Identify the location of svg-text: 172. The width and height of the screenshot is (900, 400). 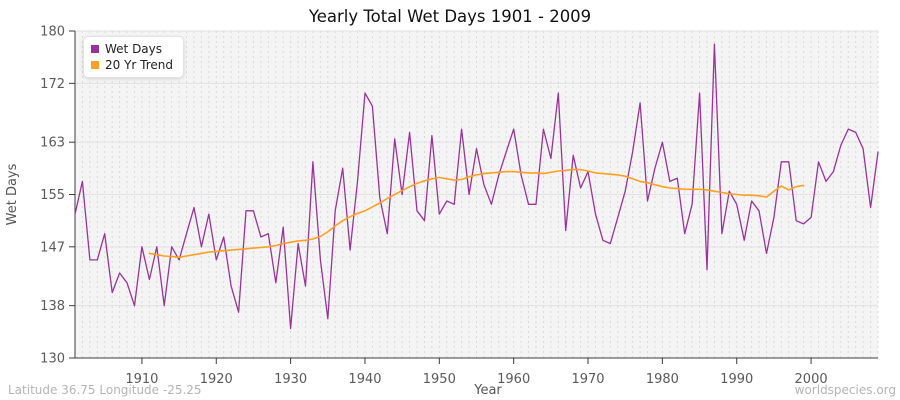
(52, 84).